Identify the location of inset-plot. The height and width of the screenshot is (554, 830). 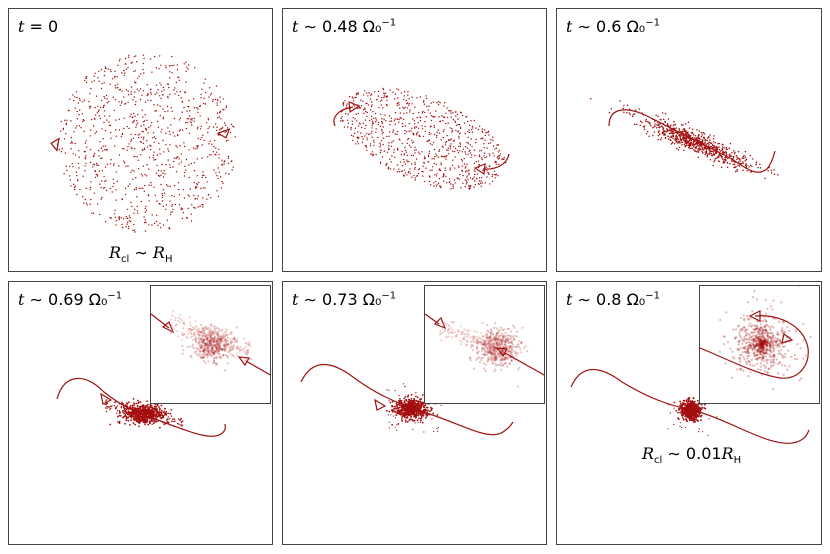
(210, 343).